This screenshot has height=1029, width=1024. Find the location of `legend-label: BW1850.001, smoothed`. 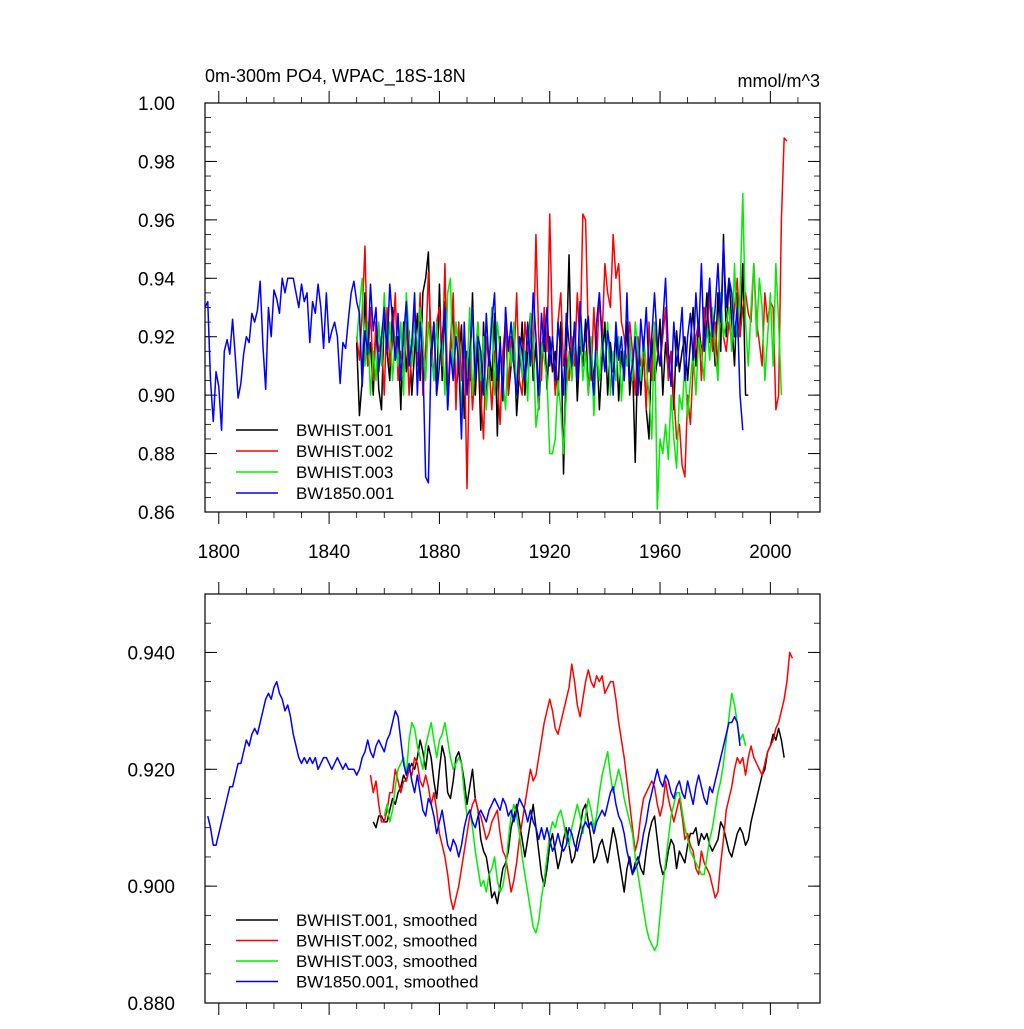

legend-label: BW1850.001, smoothed is located at coordinates (387, 982).